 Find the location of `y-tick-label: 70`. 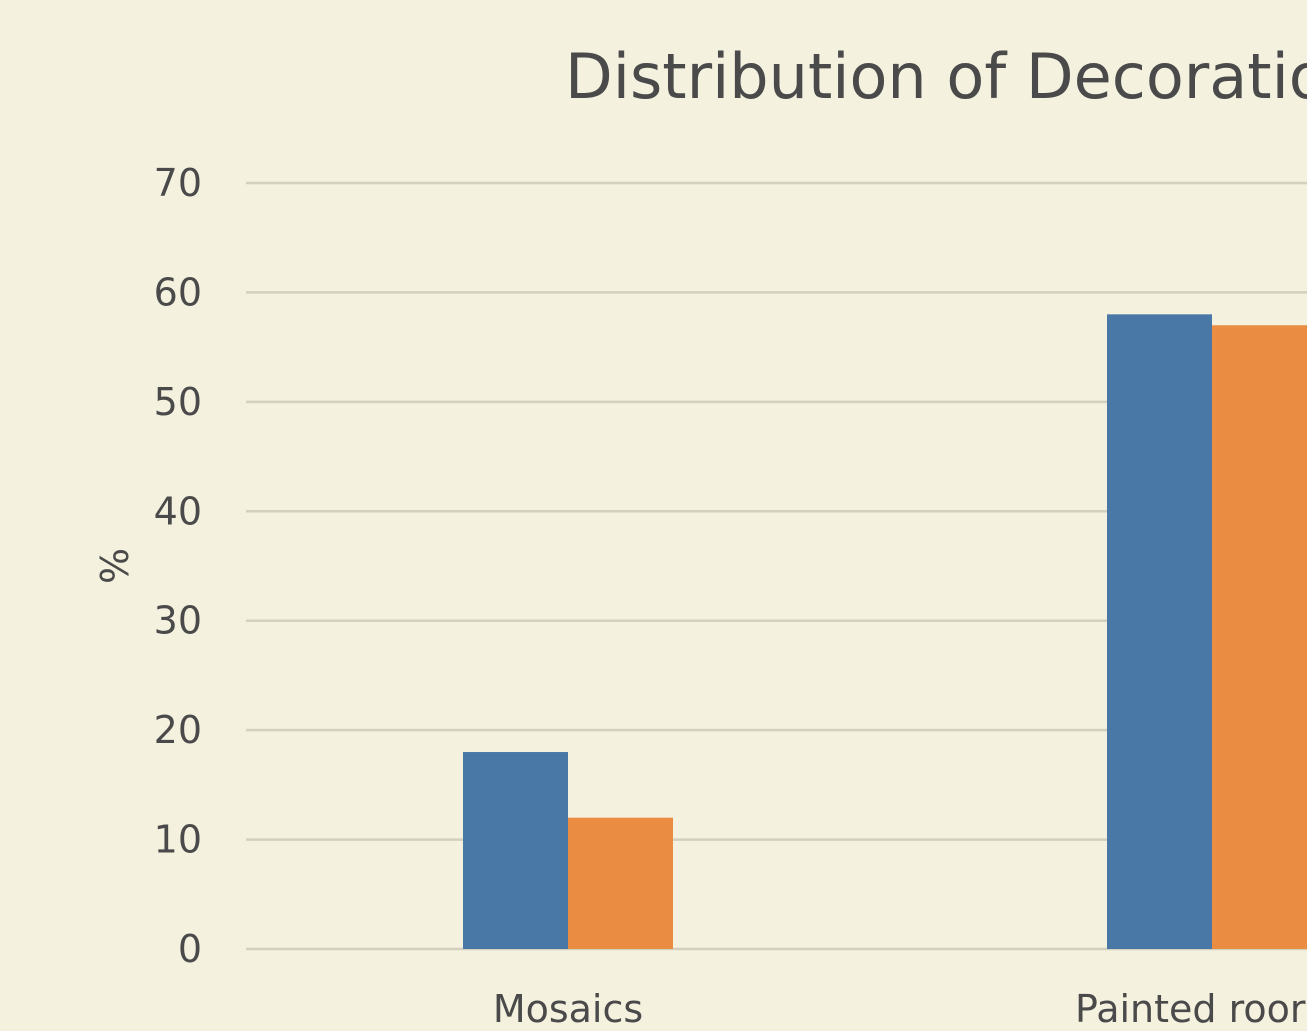

y-tick-label: 70 is located at coordinates (178, 183).